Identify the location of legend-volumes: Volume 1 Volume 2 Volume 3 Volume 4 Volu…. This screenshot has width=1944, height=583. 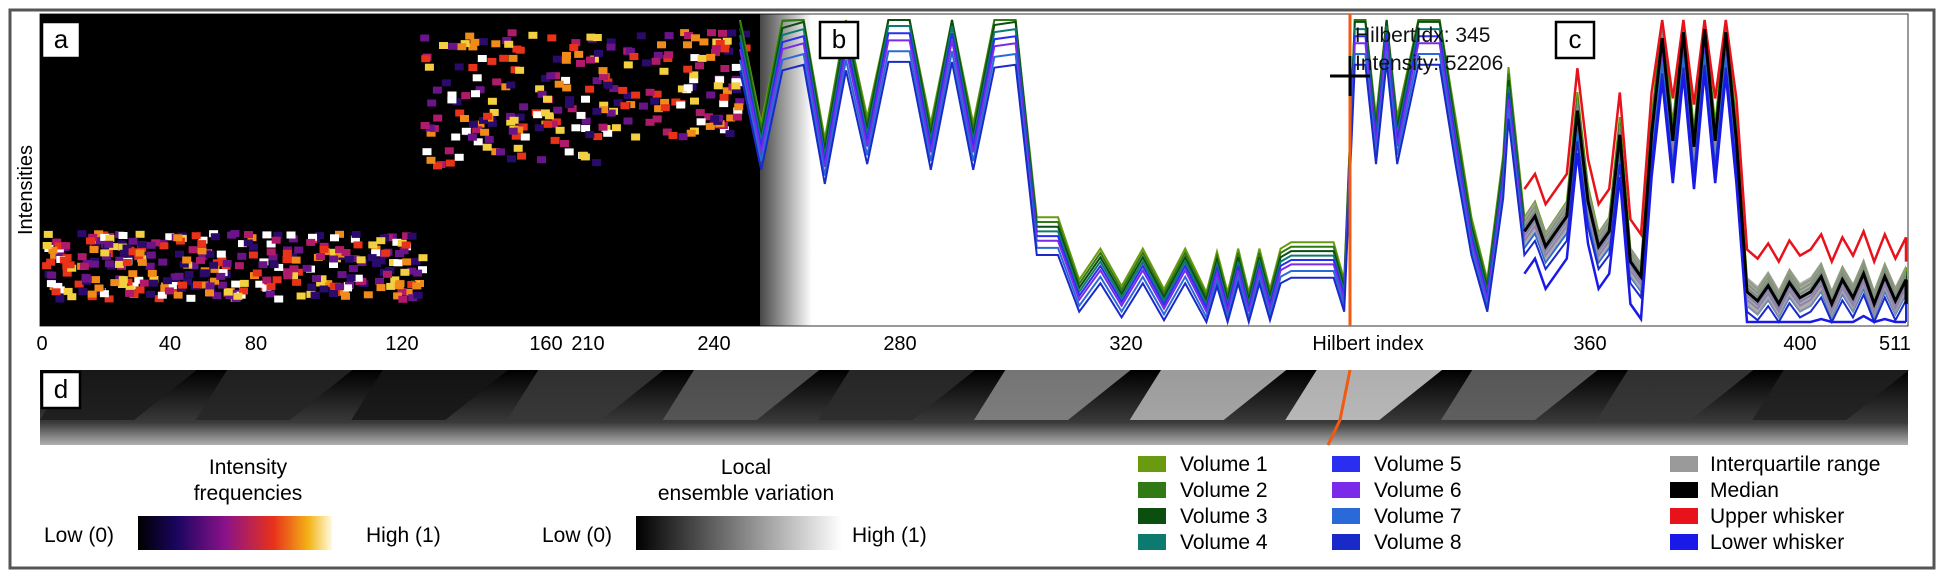
(1300, 503).